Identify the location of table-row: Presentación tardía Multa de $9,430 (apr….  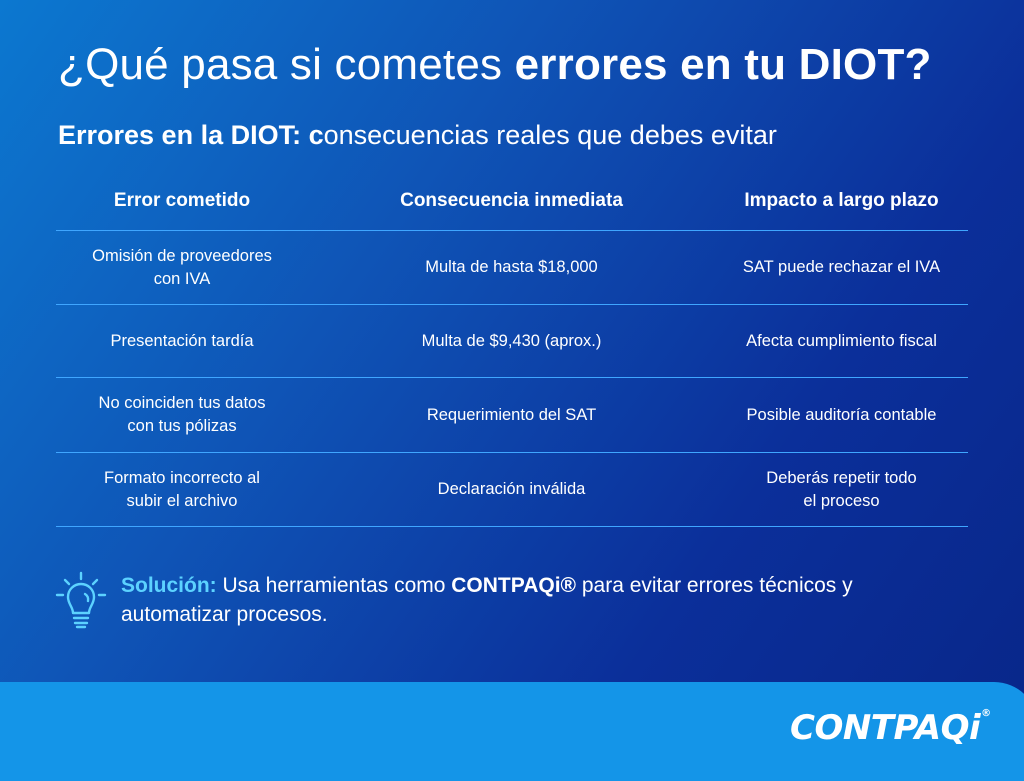
(512, 341).